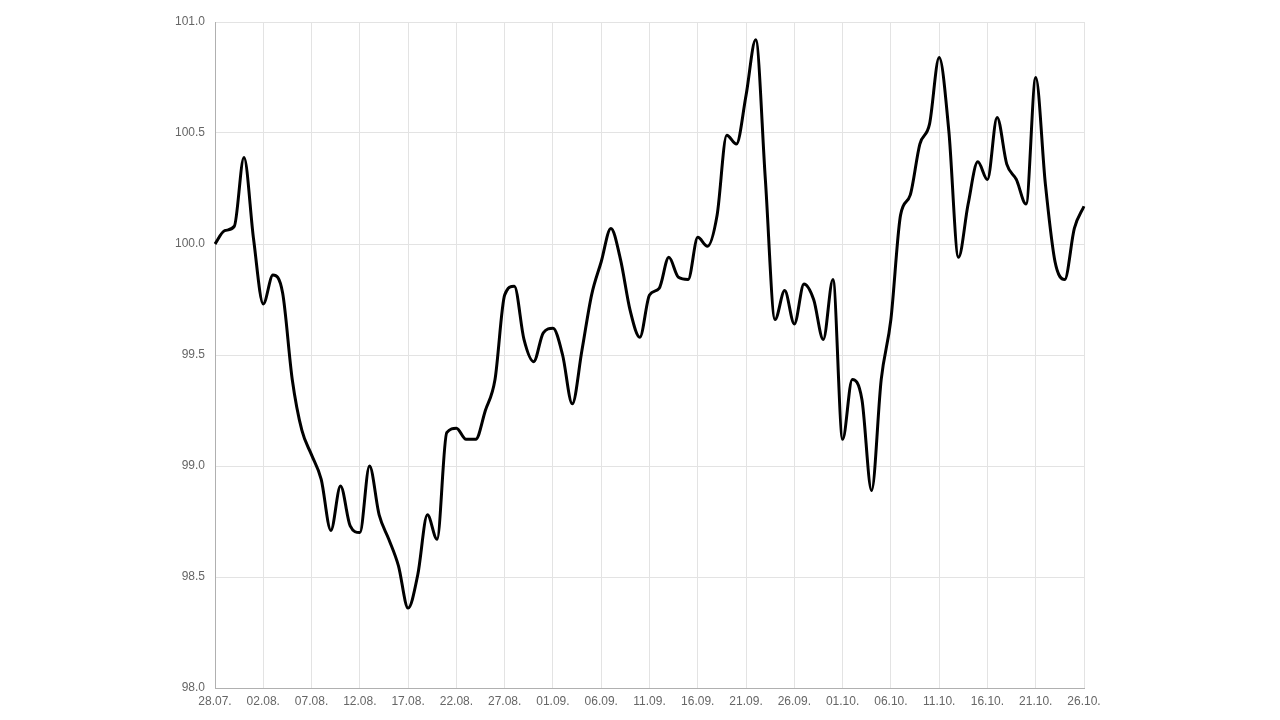 This screenshot has width=1280, height=720. I want to click on x-tick-label: 16.10., so click(987, 700).